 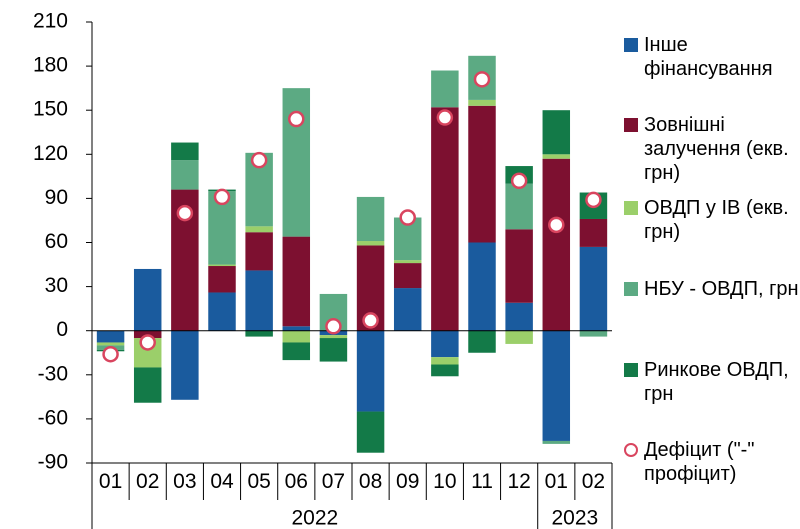 I want to click on x-tick-label: 12, so click(x=518, y=481).